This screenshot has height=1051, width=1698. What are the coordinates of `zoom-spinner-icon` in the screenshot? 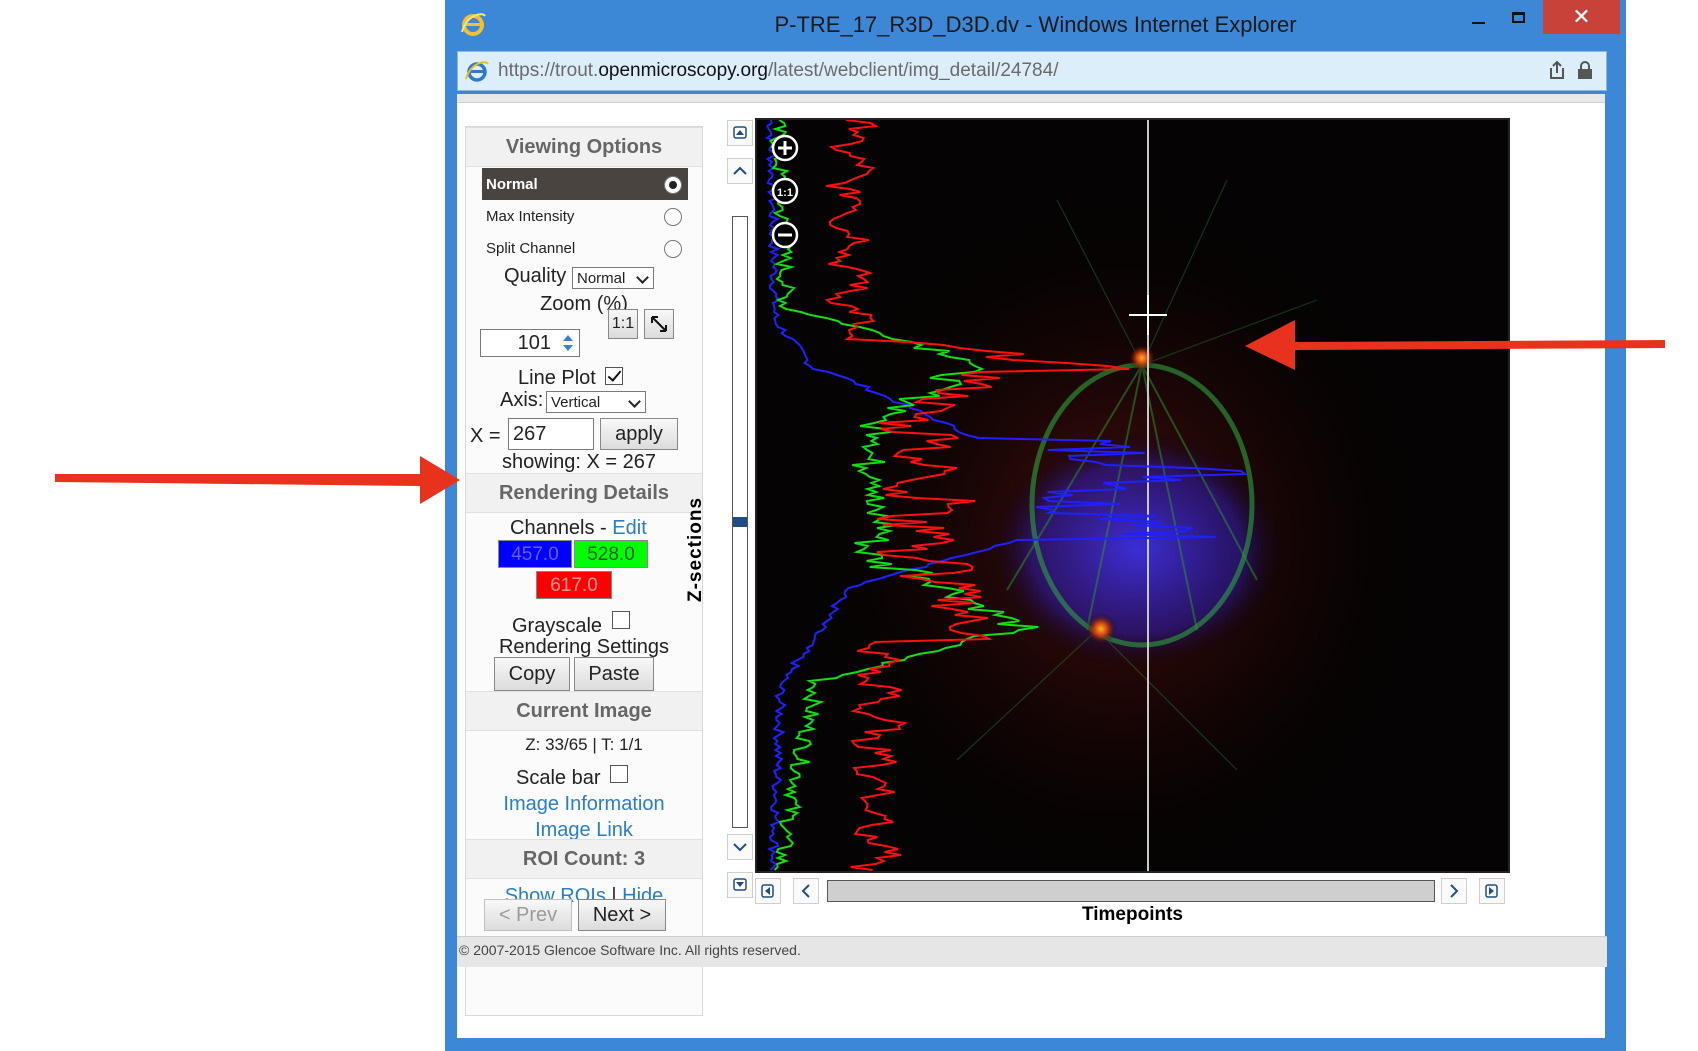 It's located at (568, 343).